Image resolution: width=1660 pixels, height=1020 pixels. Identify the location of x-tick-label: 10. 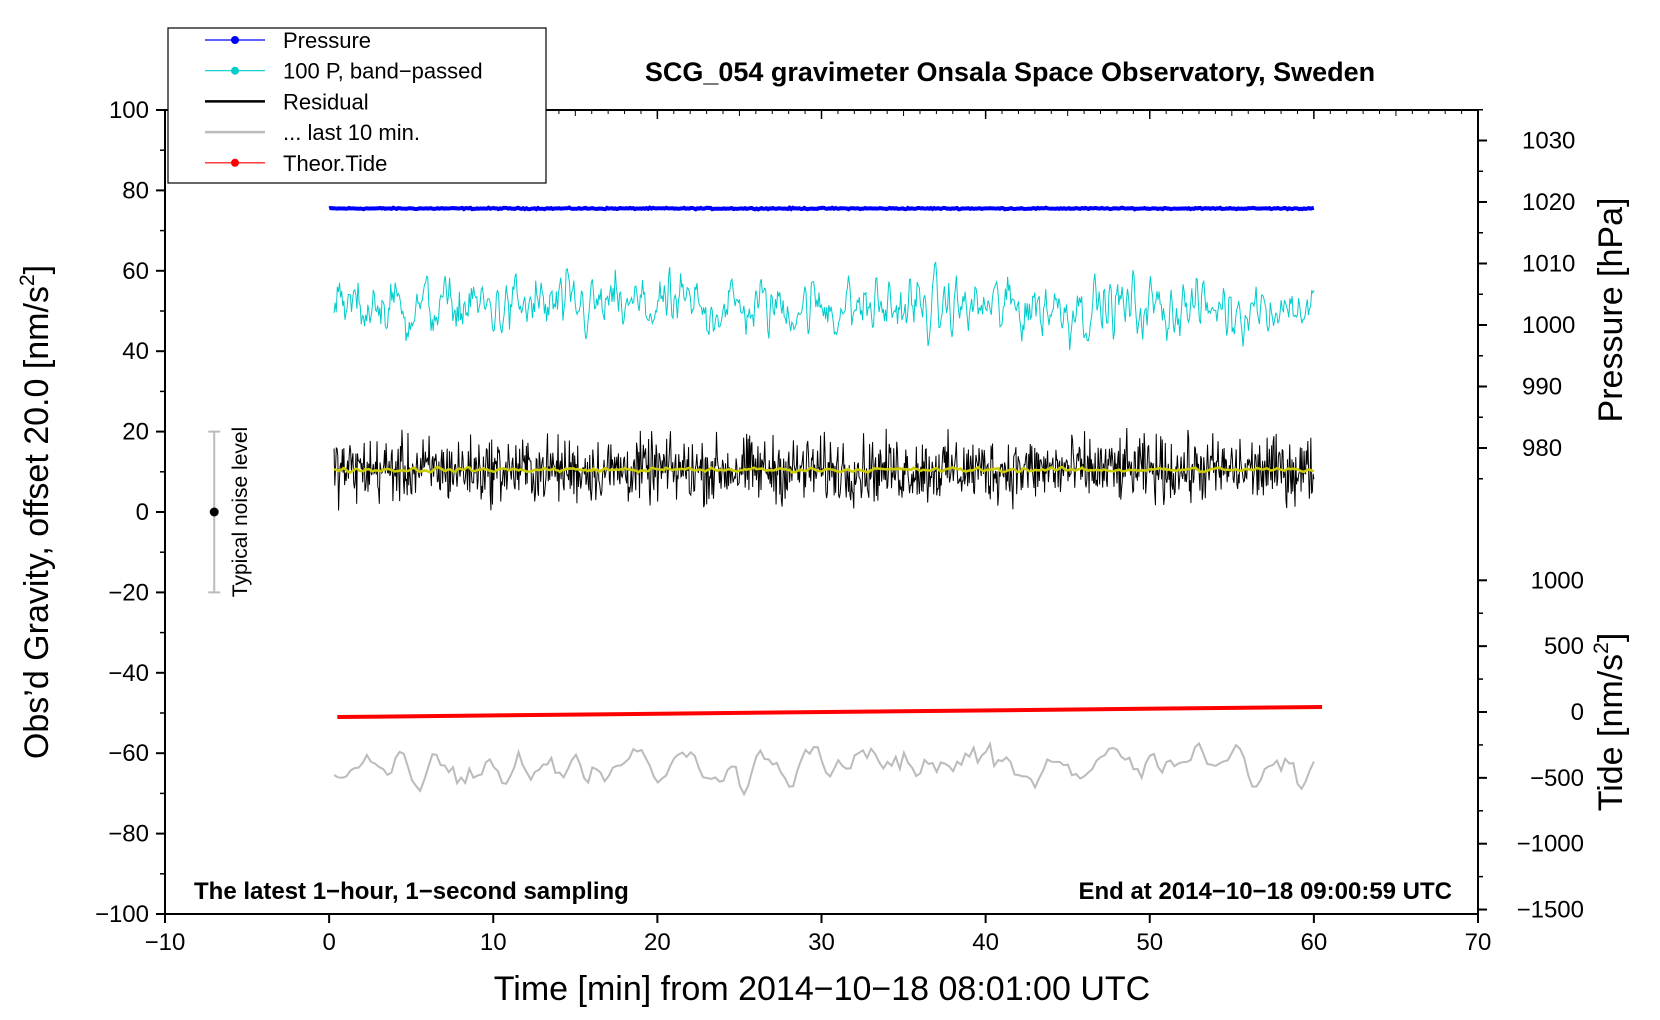
(493, 942).